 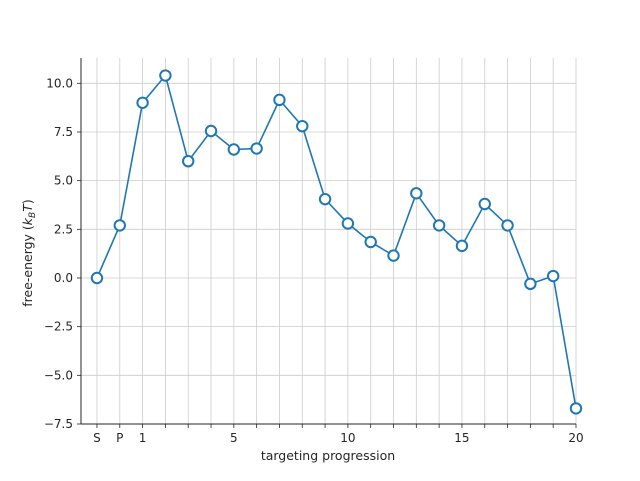 What do you see at coordinates (33, 215) in the screenshot?
I see `y-axis-label-sub: B` at bounding box center [33, 215].